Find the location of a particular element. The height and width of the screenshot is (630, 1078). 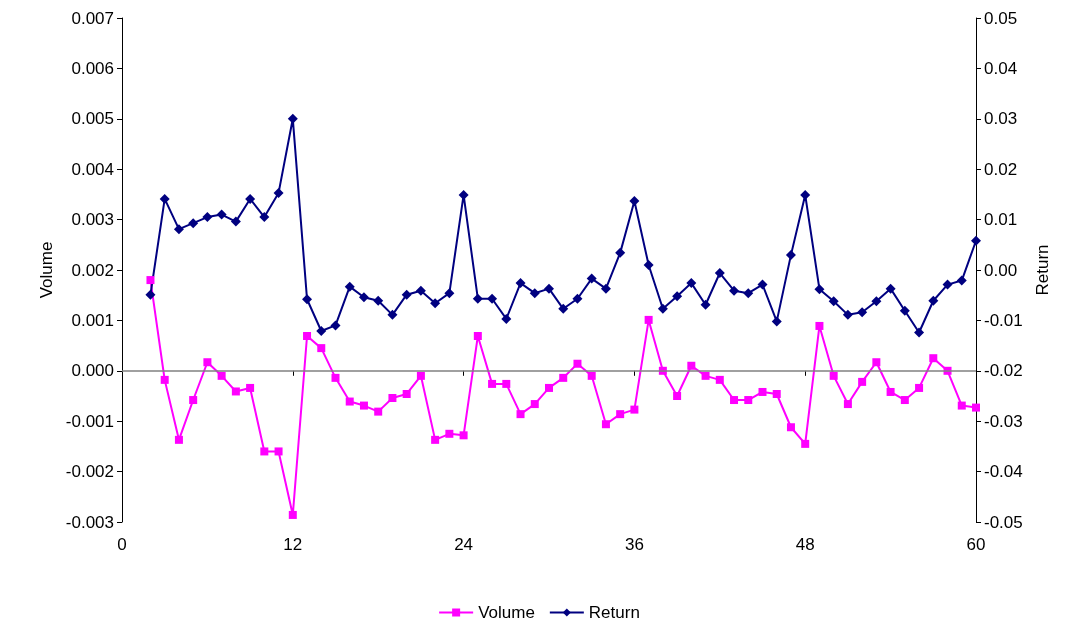

y-tick-label: -0.002 is located at coordinates (89, 472).